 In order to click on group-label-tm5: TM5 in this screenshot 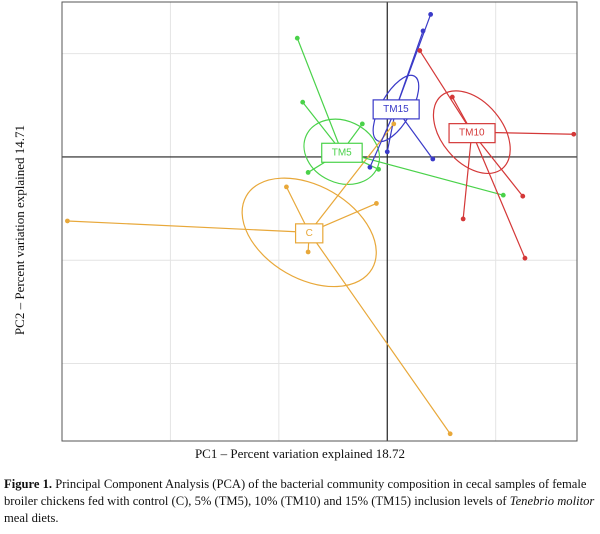, I will do `click(342, 152)`.